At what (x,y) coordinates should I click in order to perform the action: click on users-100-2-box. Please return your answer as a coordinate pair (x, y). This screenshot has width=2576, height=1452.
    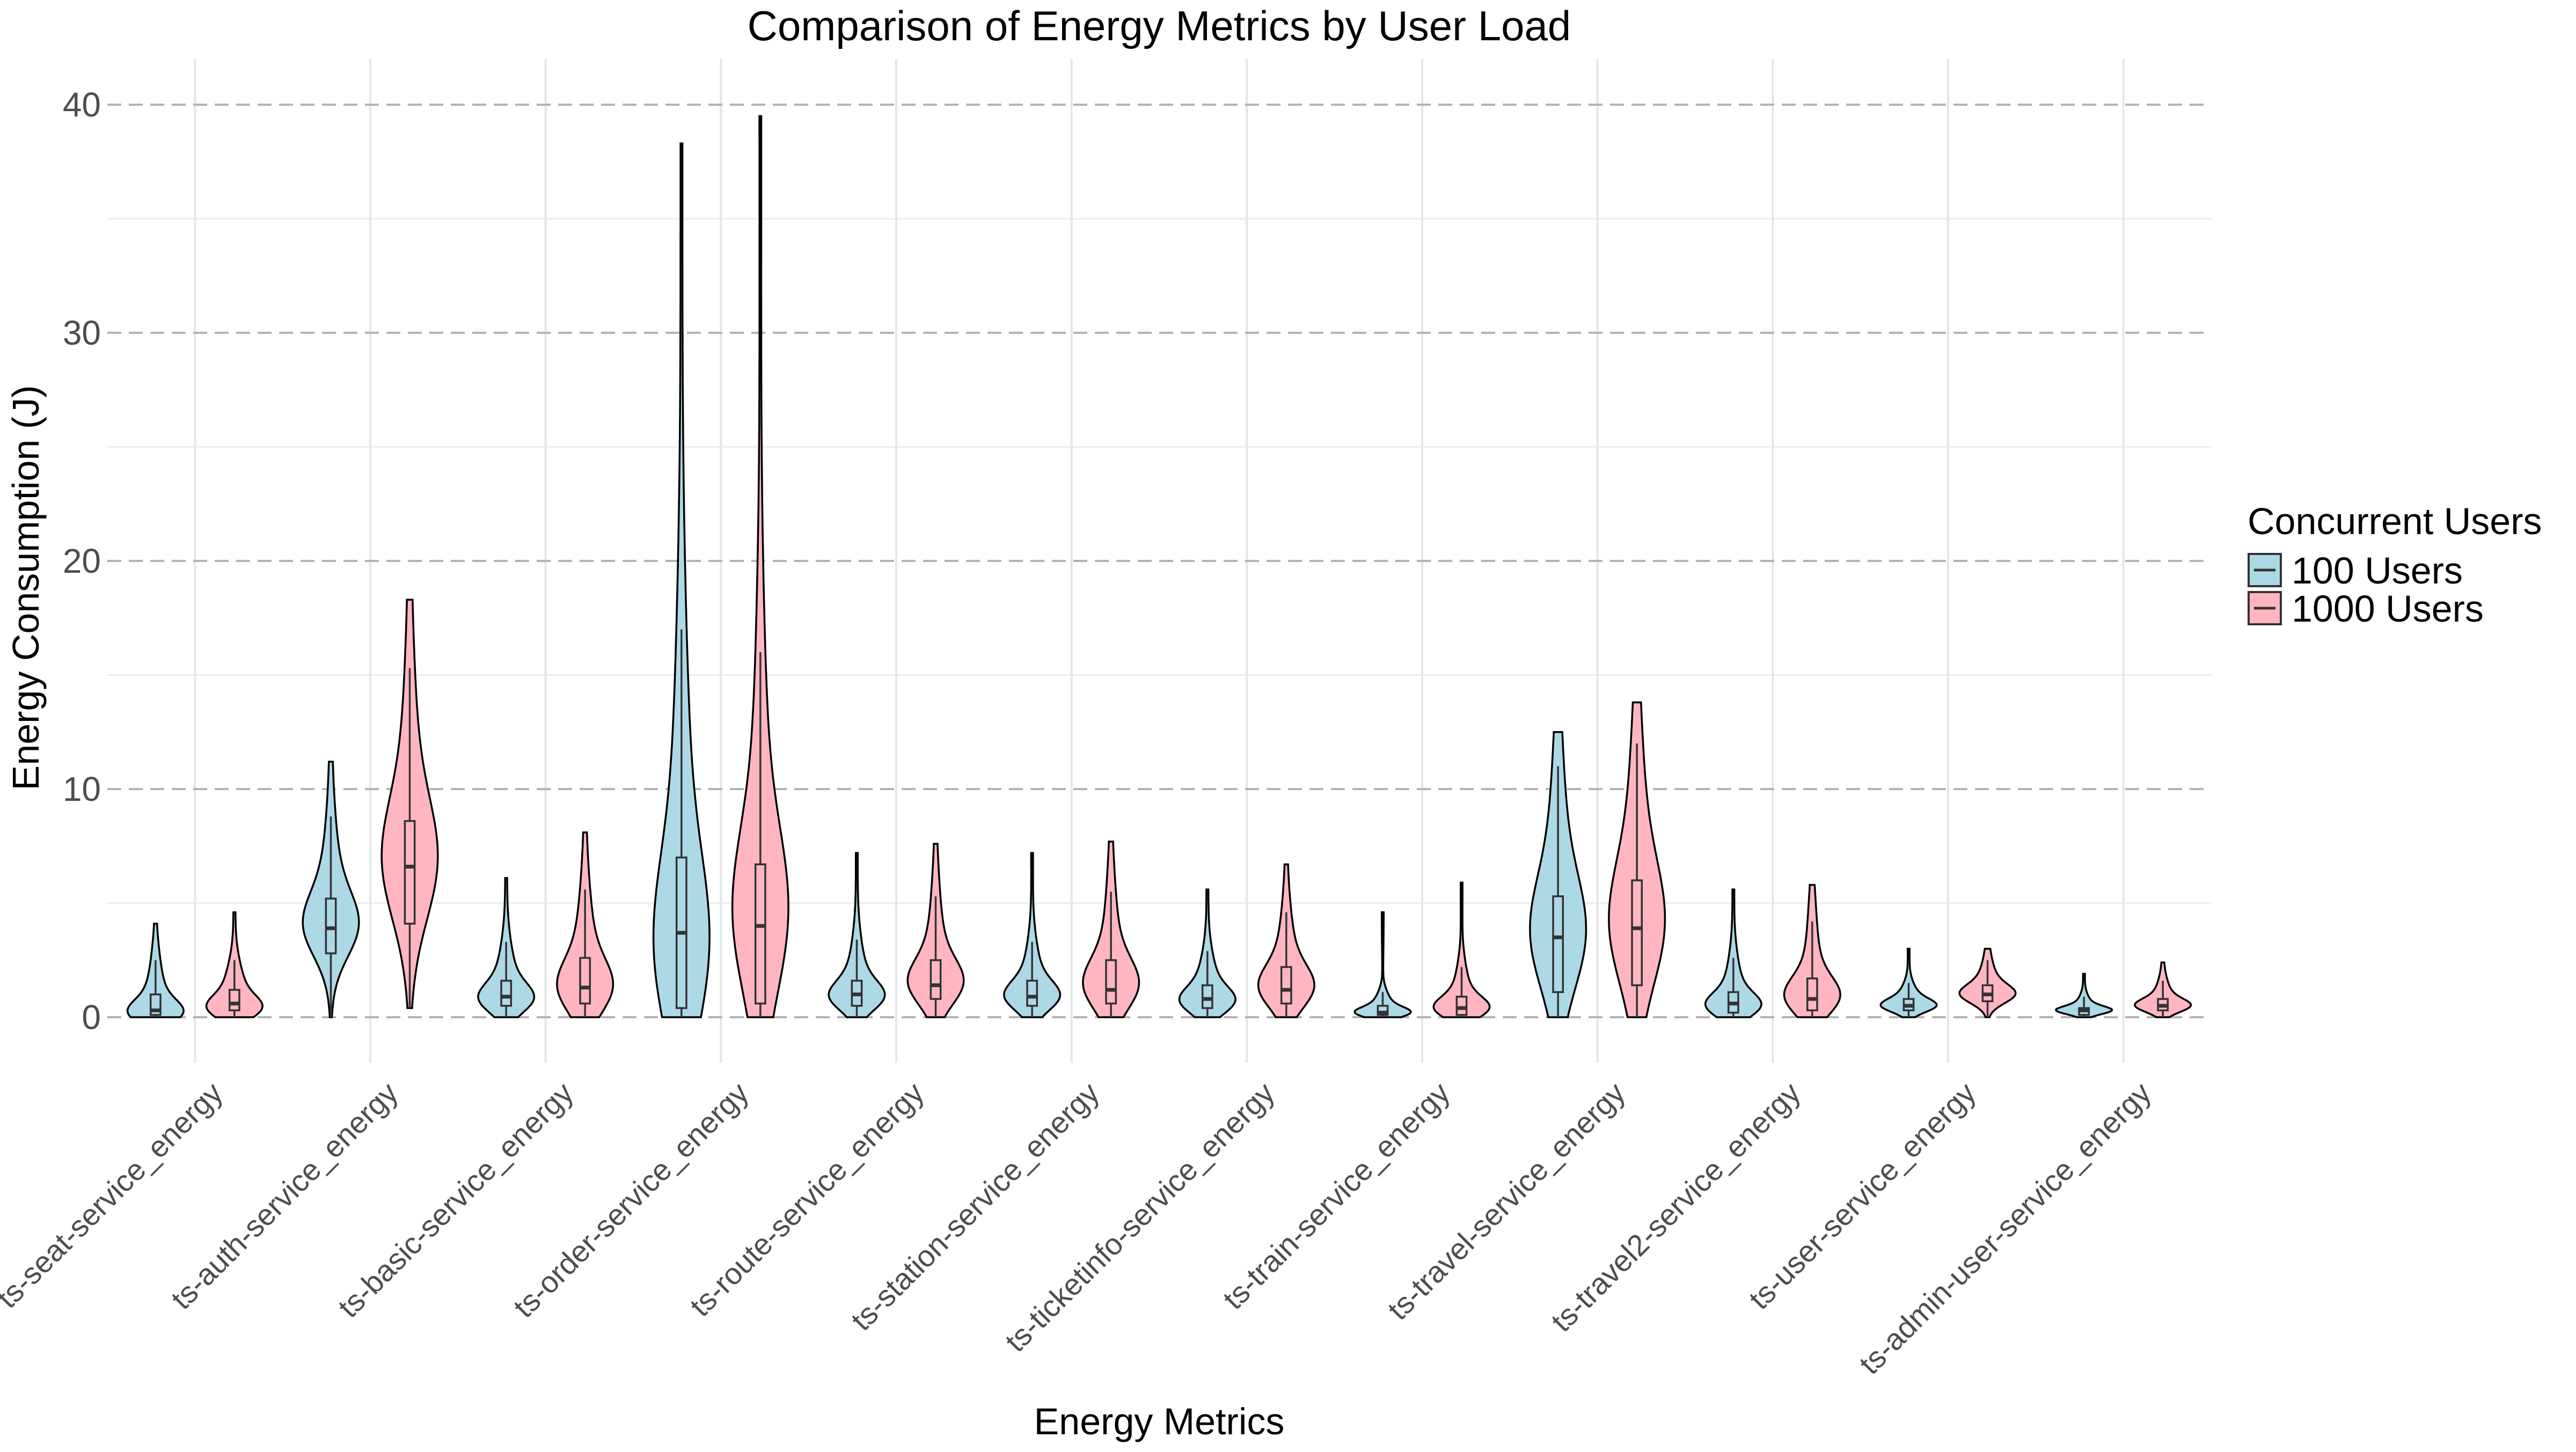
    Looking at the image, I should click on (506, 993).